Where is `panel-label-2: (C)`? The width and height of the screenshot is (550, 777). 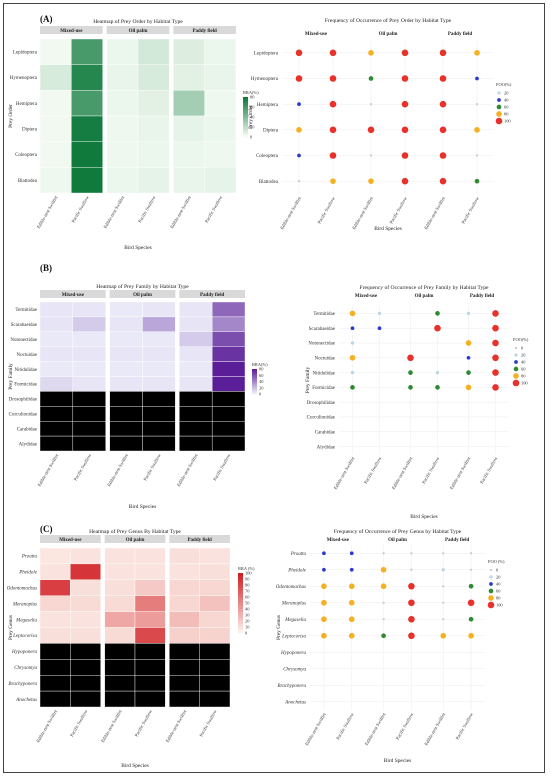 panel-label-2: (C) is located at coordinates (46, 529).